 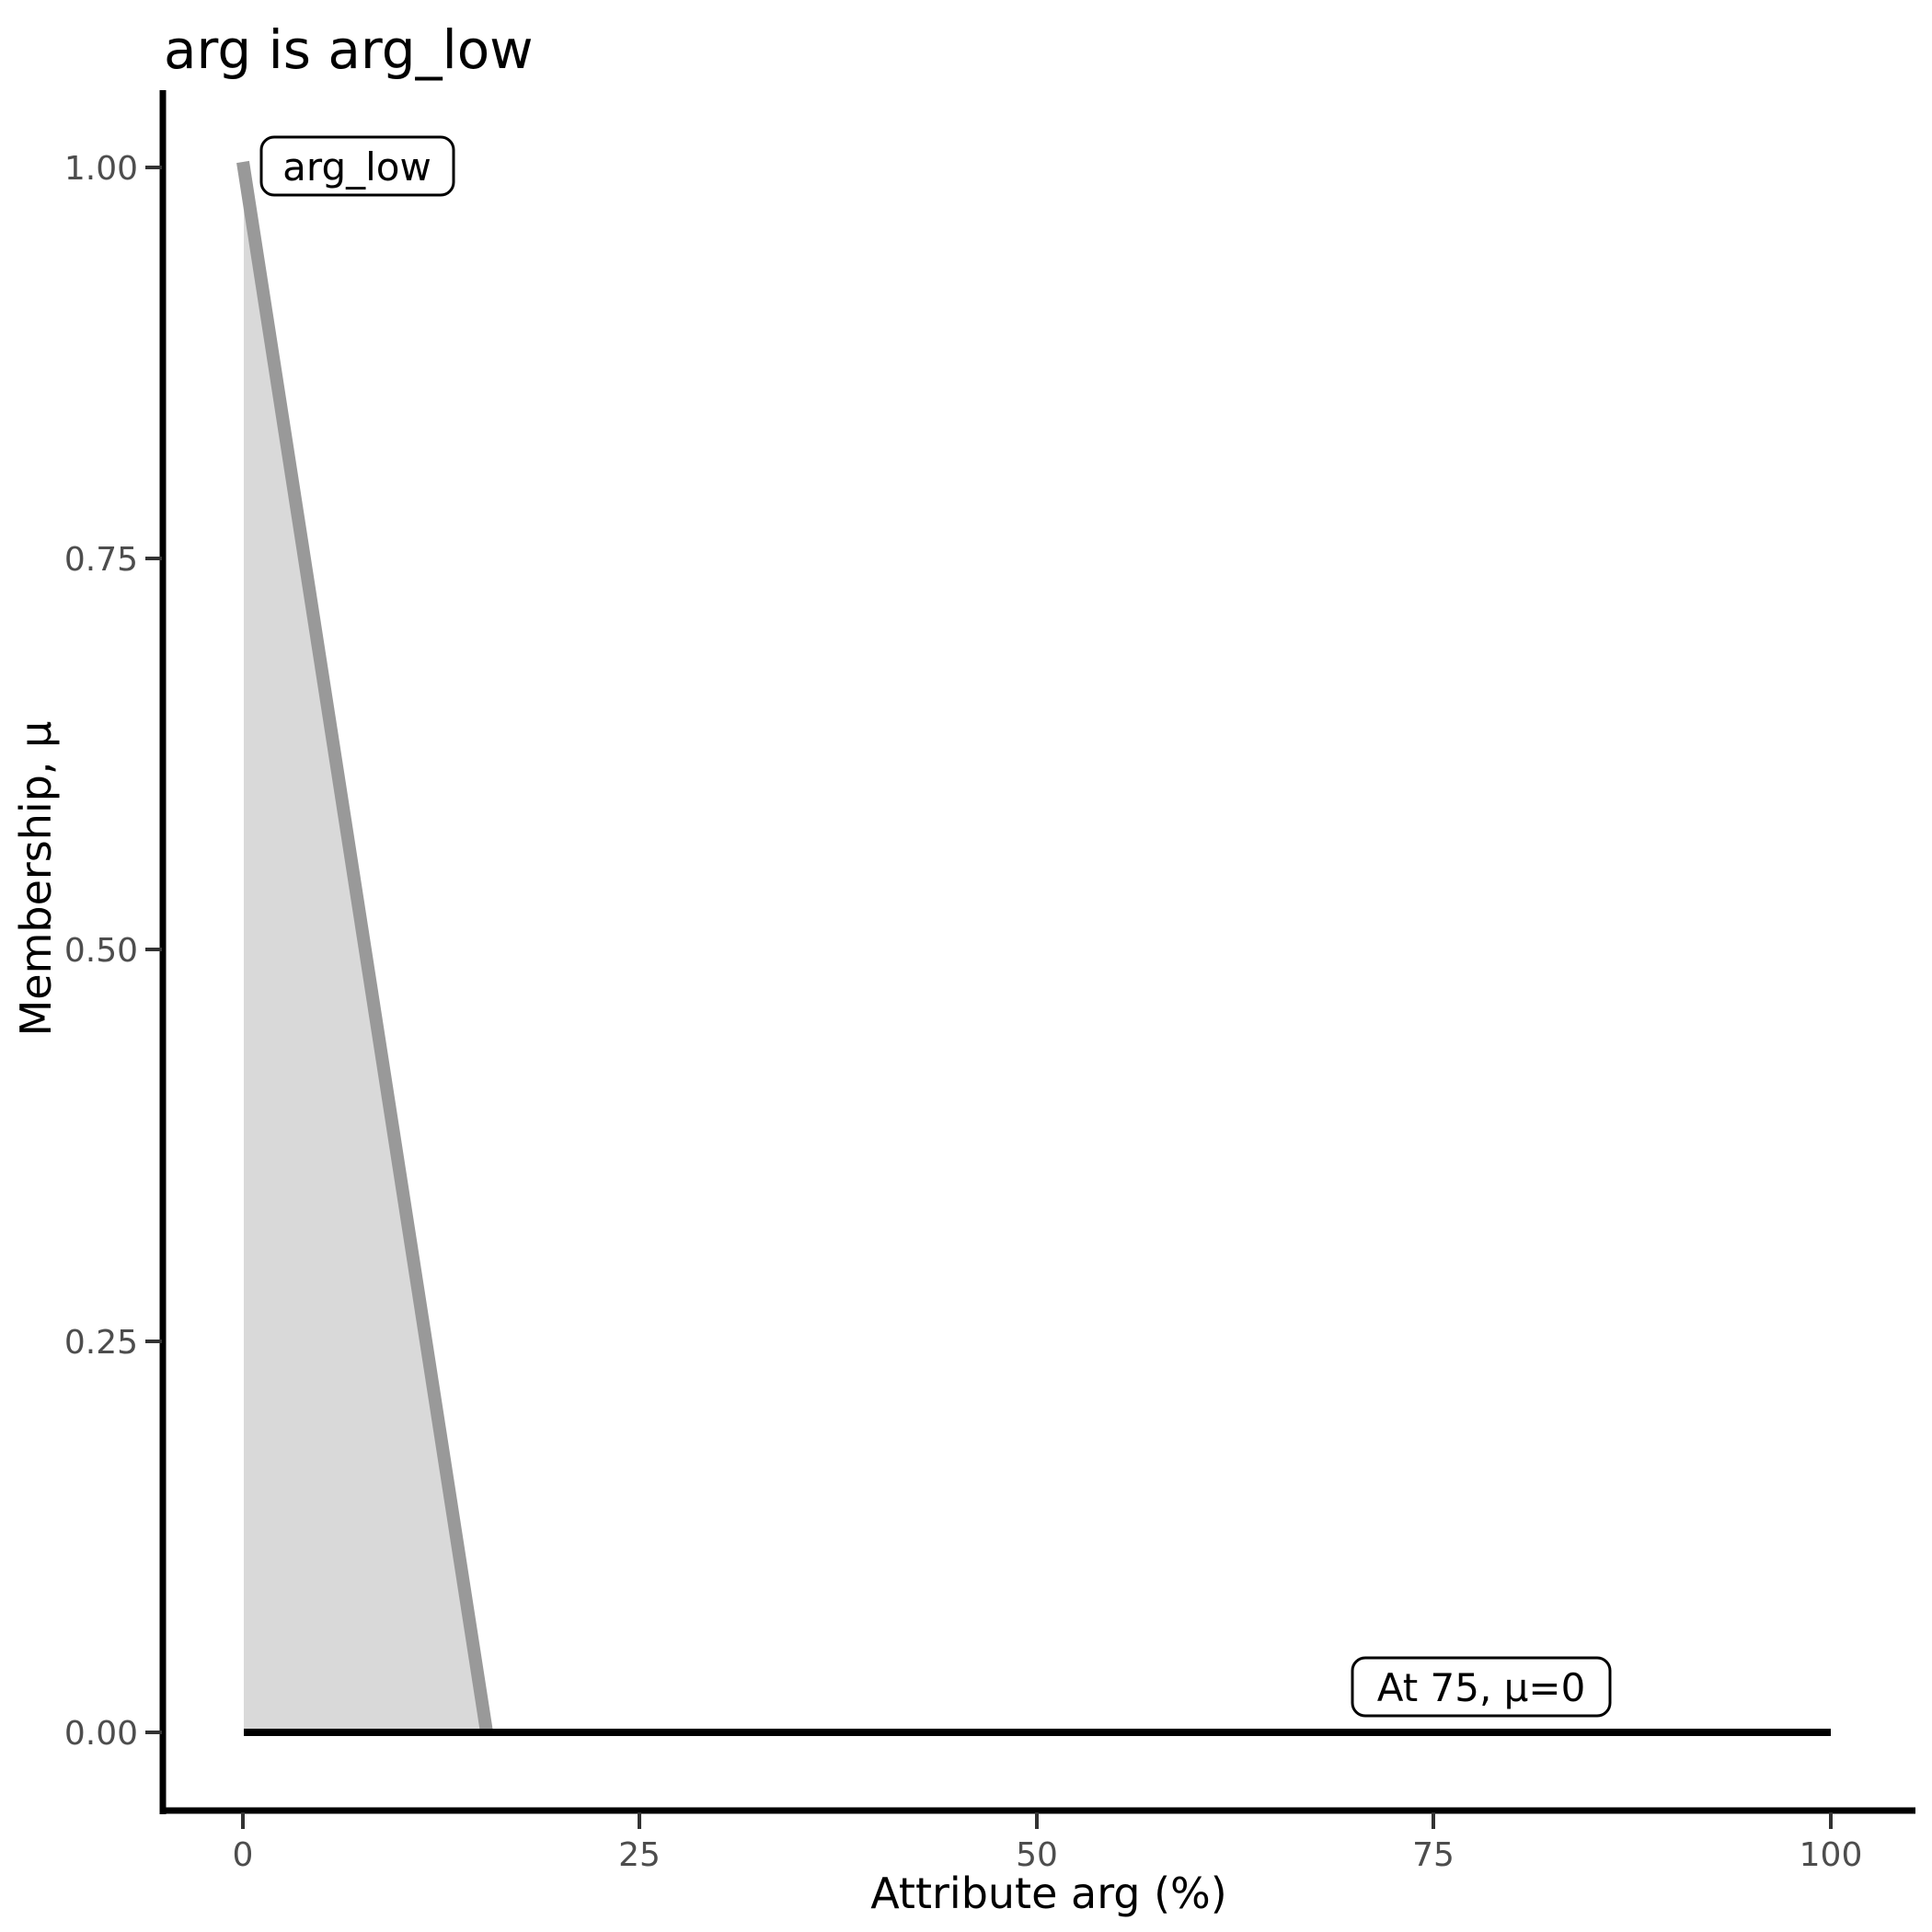 I want to click on y-axis-ticks, so click(x=153, y=950).